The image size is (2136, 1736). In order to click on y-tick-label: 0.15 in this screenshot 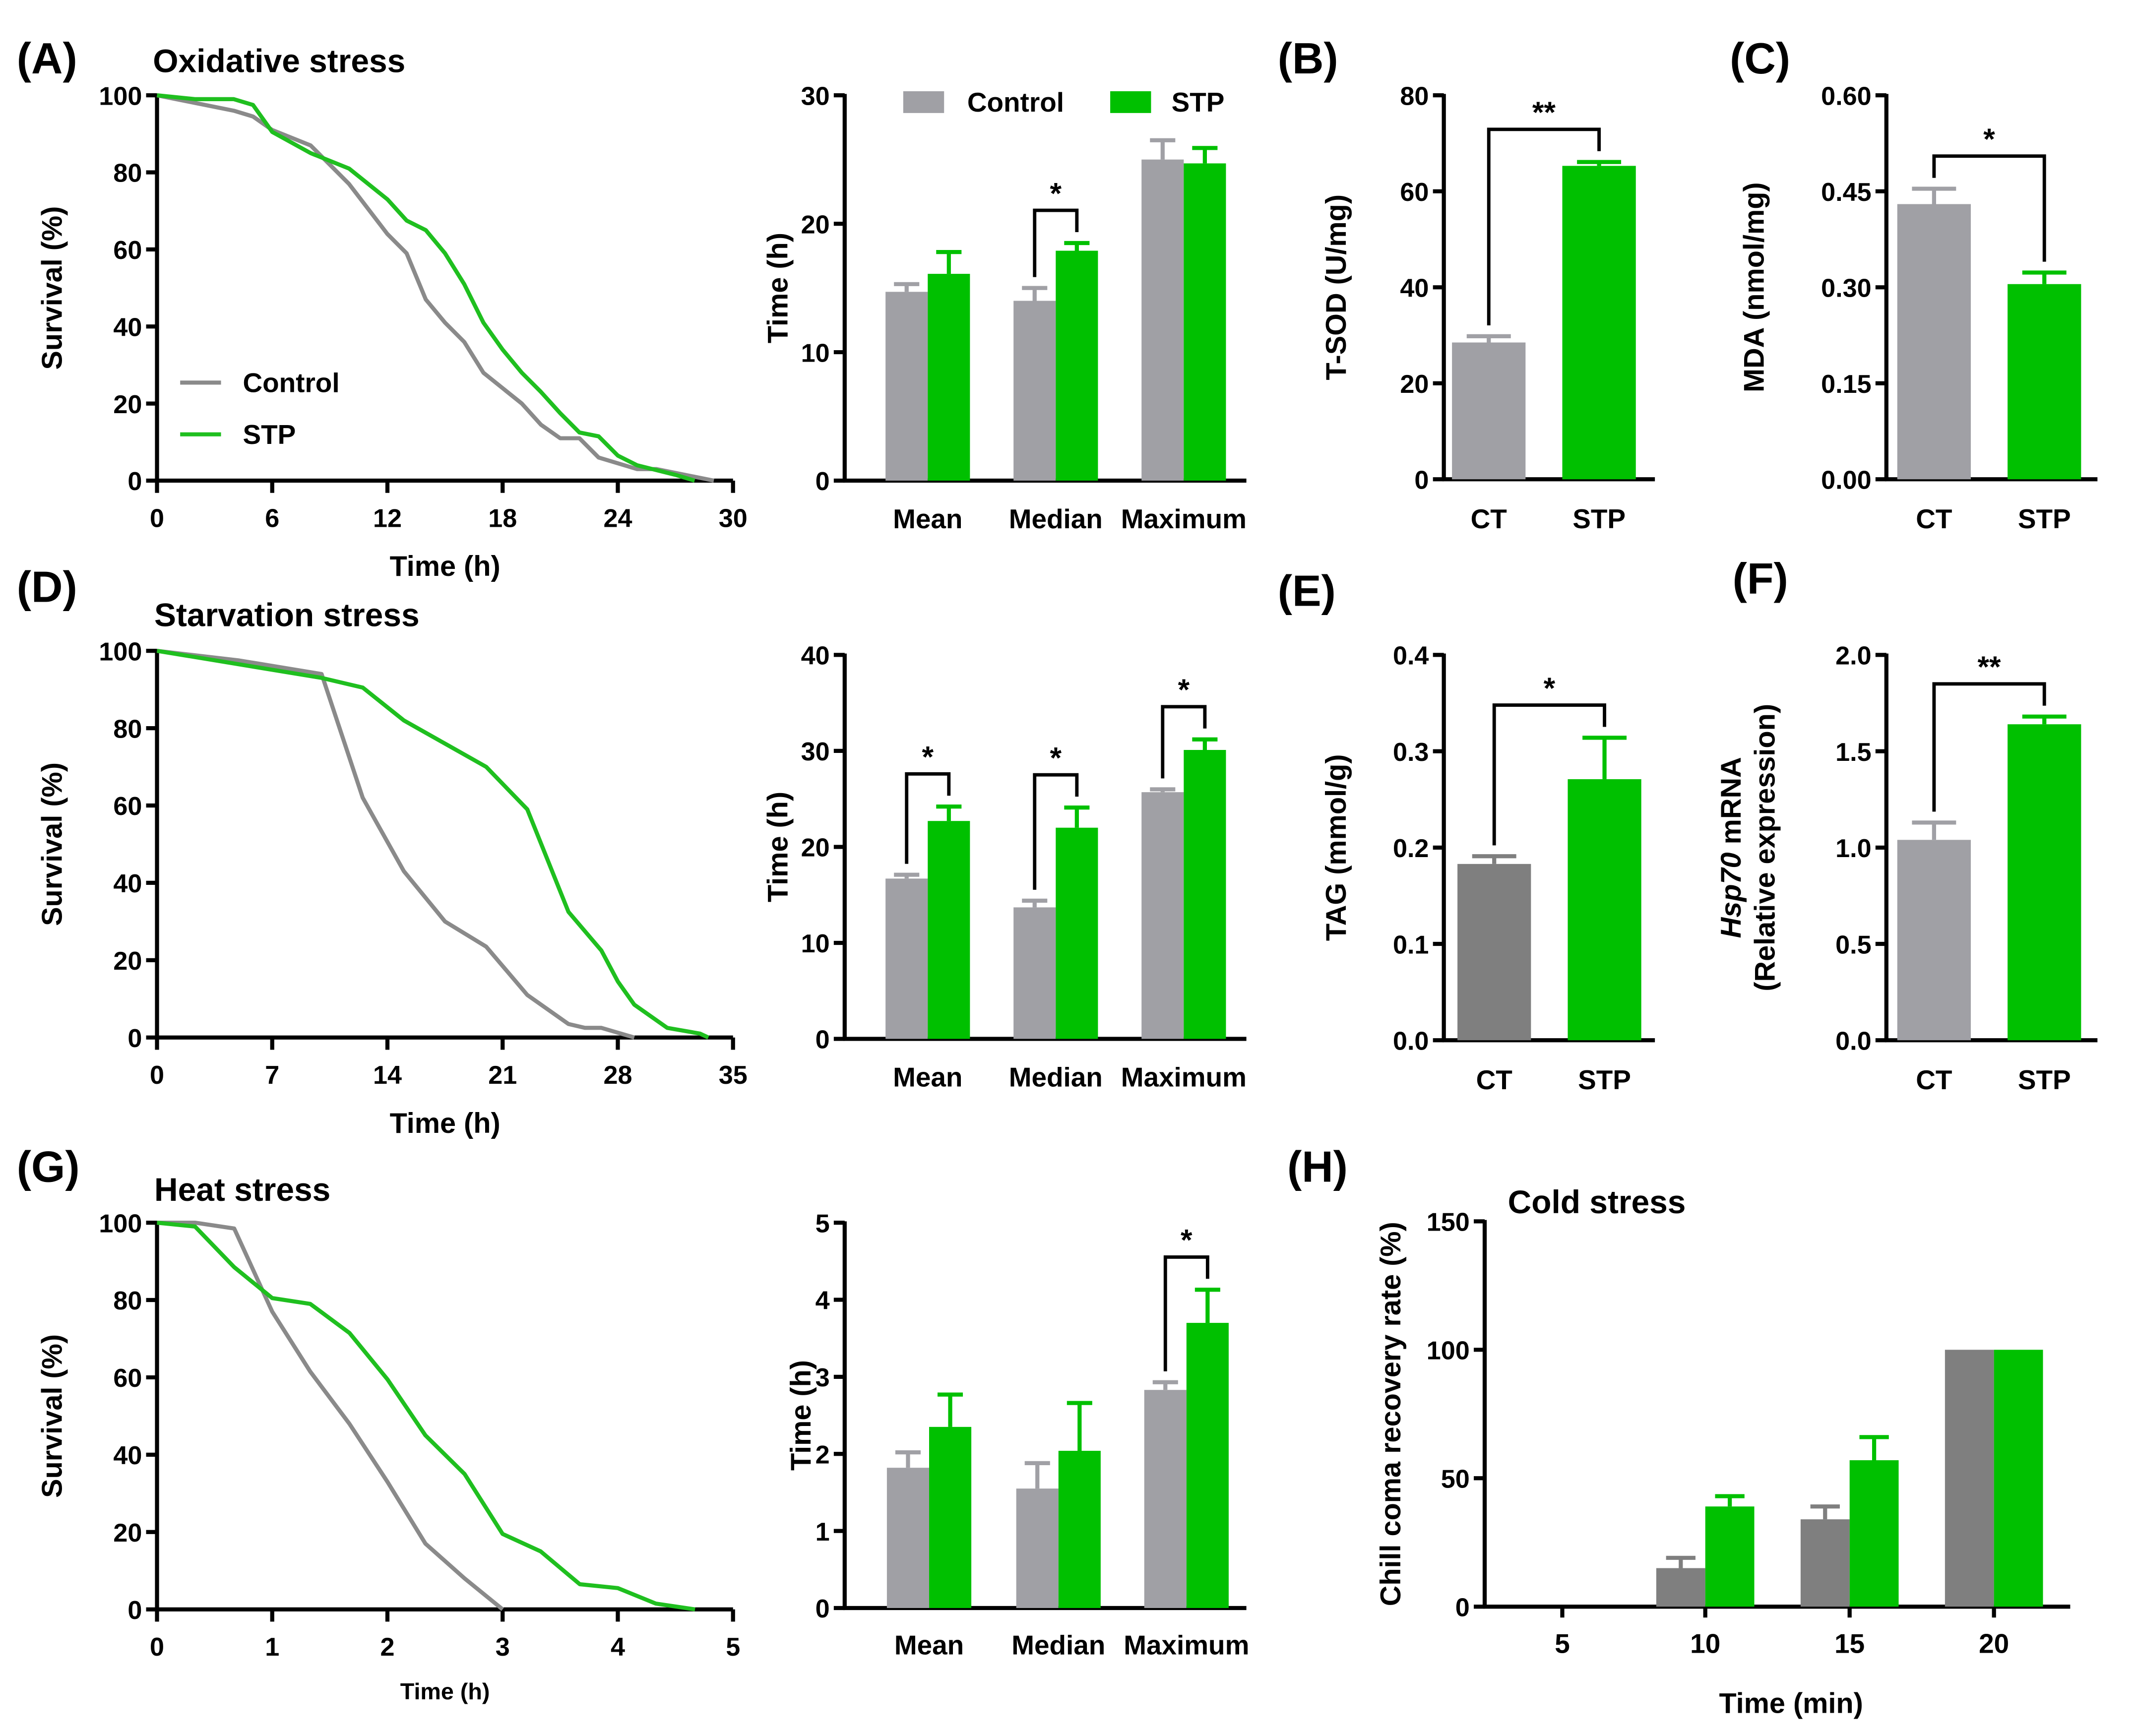, I will do `click(1846, 384)`.